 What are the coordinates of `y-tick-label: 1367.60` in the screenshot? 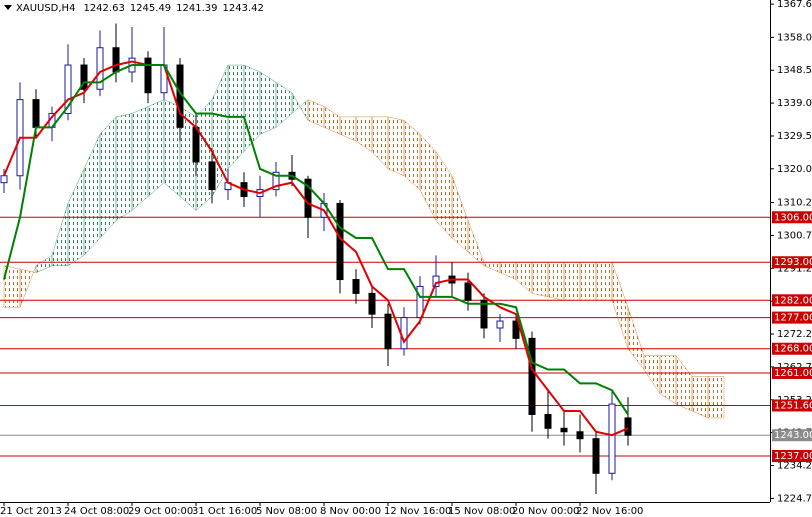 It's located at (794, 5).